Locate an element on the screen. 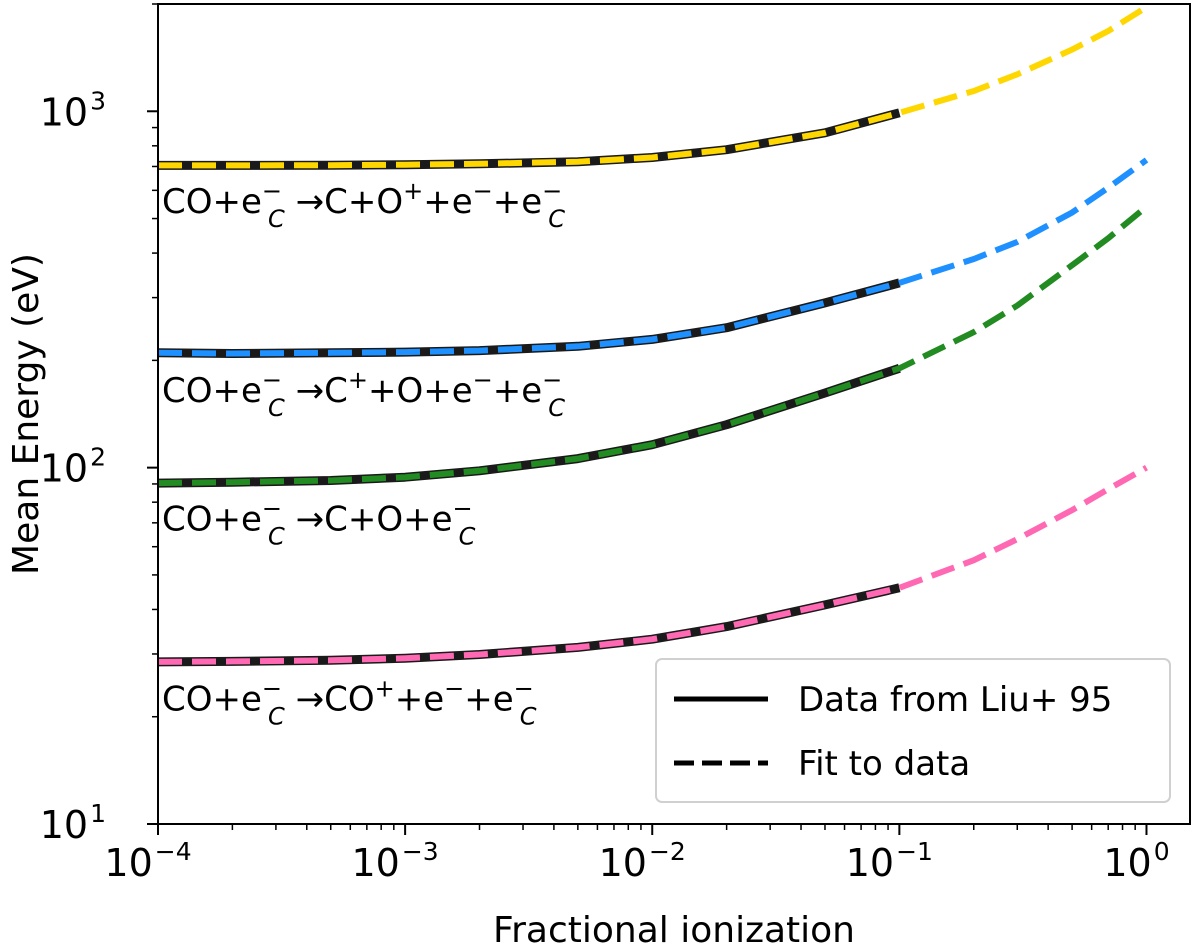  y-tick-exp: 2 is located at coordinates (98, 457).